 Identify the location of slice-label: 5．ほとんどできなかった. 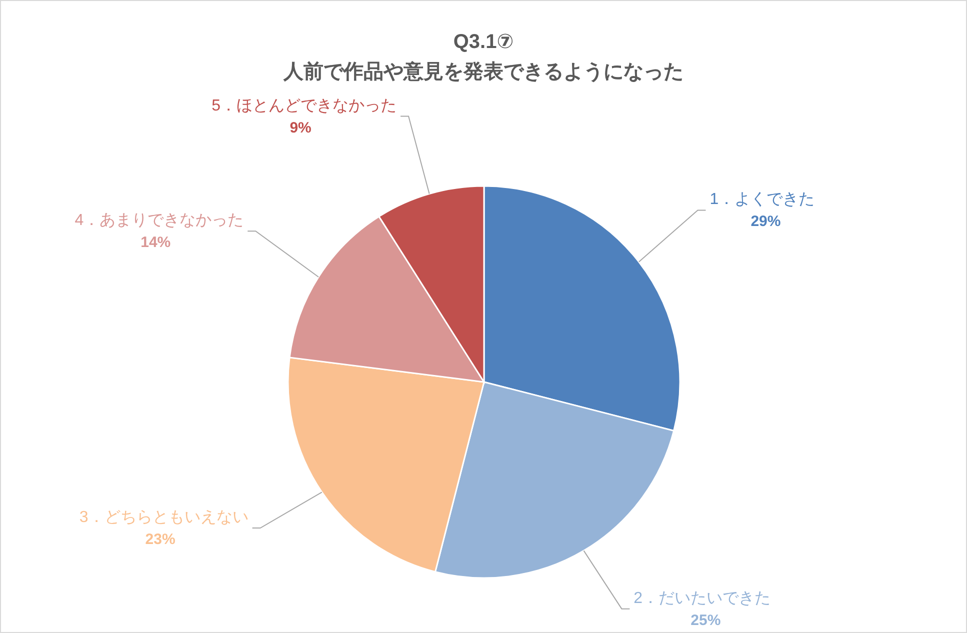
(304, 105).